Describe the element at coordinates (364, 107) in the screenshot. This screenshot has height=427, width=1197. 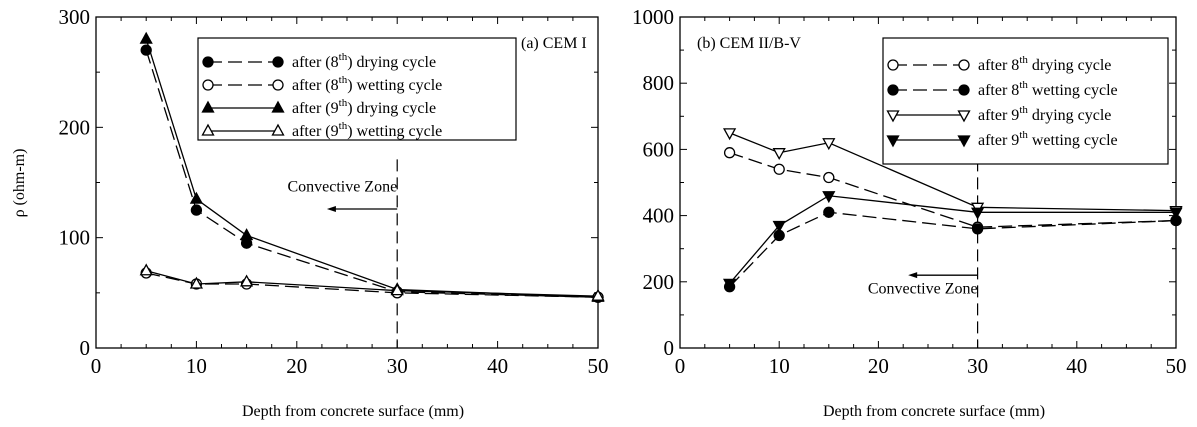
I see `legend-entry: after (9th) drying cycle` at that location.